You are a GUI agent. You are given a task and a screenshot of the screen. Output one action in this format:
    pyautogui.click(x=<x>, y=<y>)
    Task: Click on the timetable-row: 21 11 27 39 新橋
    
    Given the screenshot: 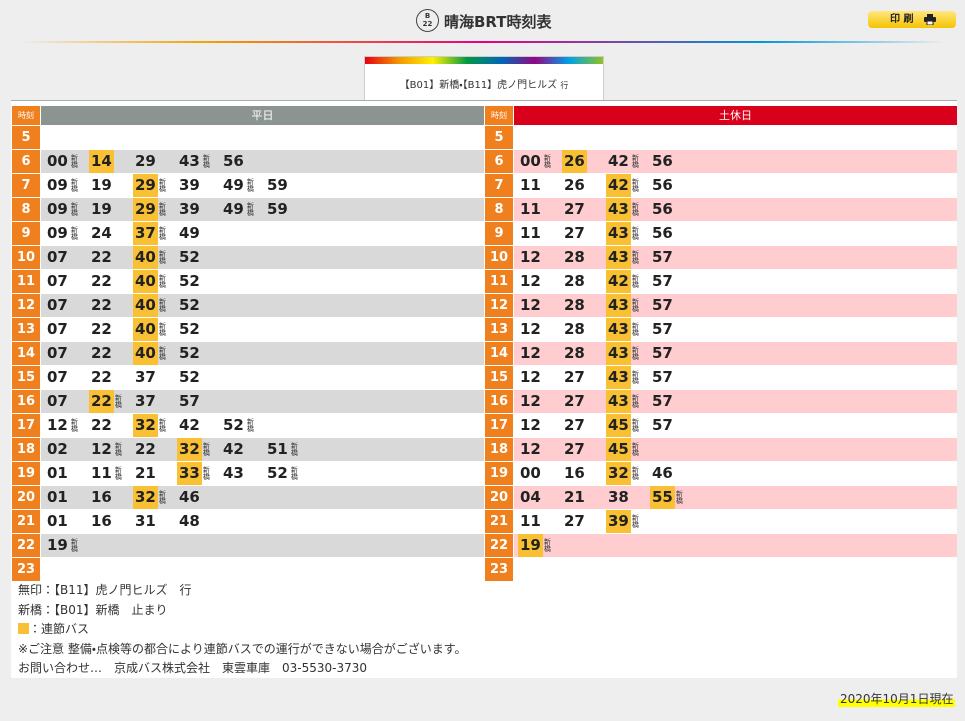 What is the action you would take?
    pyautogui.click(x=721, y=521)
    